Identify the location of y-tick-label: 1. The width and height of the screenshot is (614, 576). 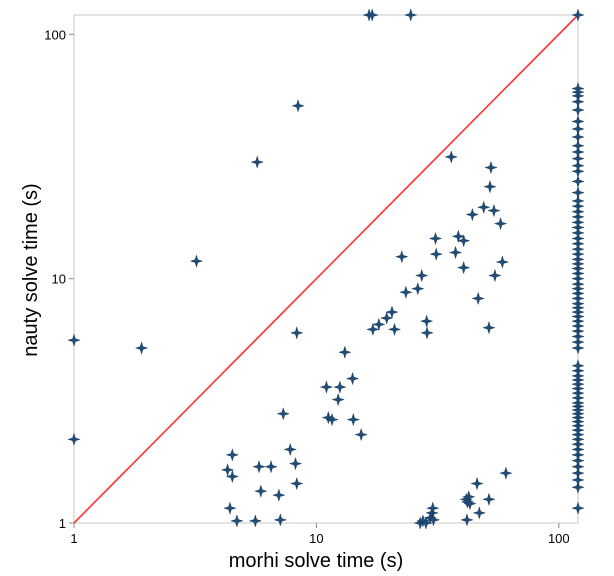
(62, 523).